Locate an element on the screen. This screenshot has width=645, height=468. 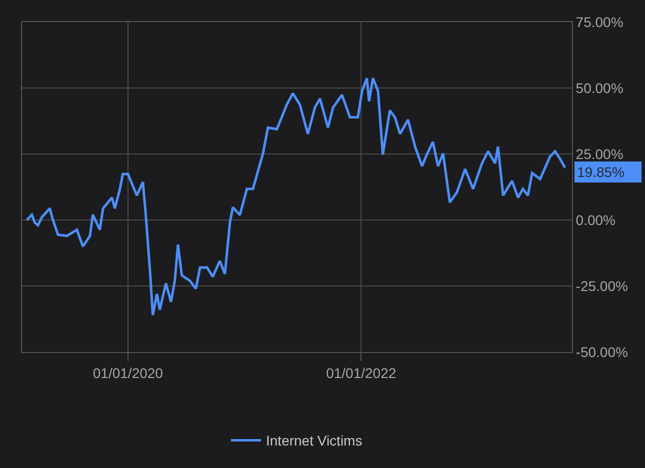
y-tick-label: 25.00% is located at coordinates (600, 154).